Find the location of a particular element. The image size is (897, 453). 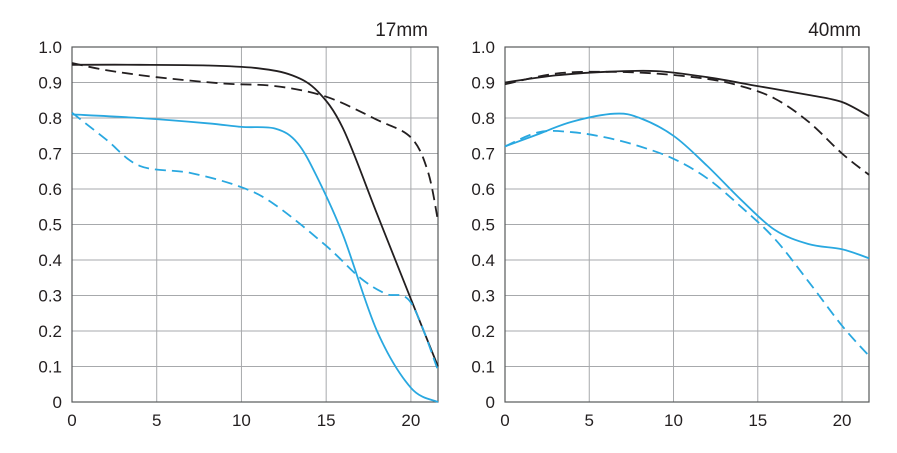

chart-title-17mm: 17mm is located at coordinates (401, 30).